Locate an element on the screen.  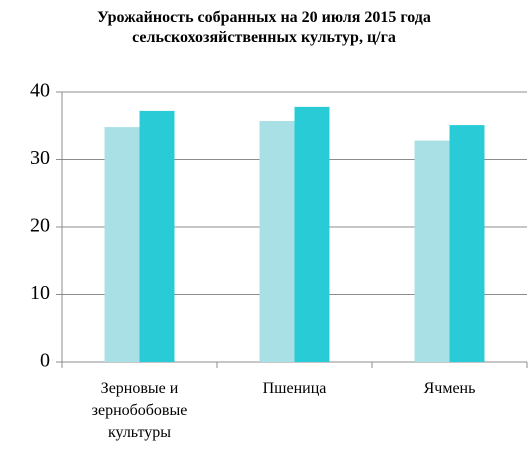
x-tick-label: Ячмень is located at coordinates (449, 388).